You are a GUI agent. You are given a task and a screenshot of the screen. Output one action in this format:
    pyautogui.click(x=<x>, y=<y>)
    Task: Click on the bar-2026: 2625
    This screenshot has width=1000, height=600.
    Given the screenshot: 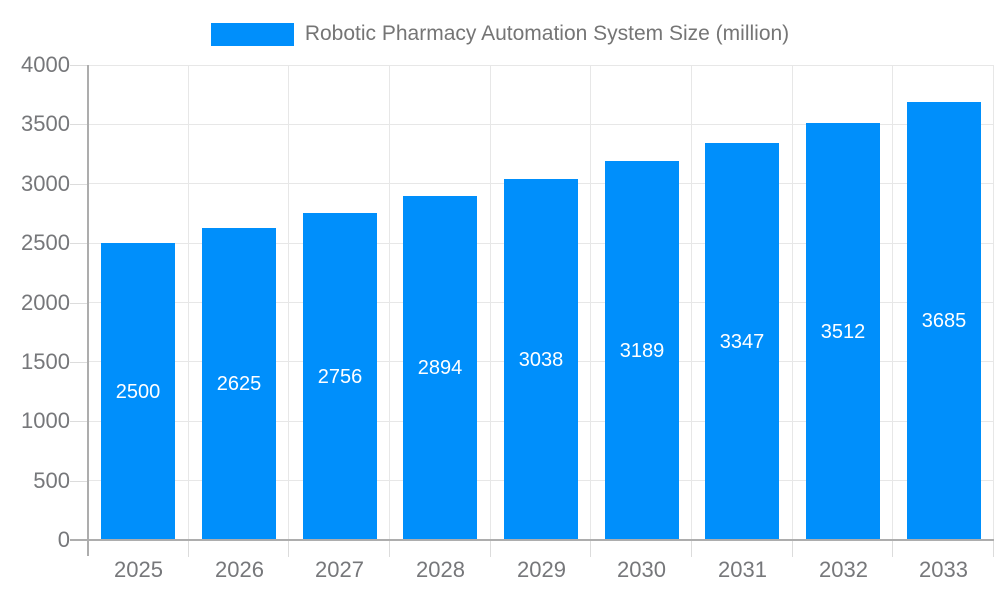 What is the action you would take?
    pyautogui.click(x=239, y=384)
    